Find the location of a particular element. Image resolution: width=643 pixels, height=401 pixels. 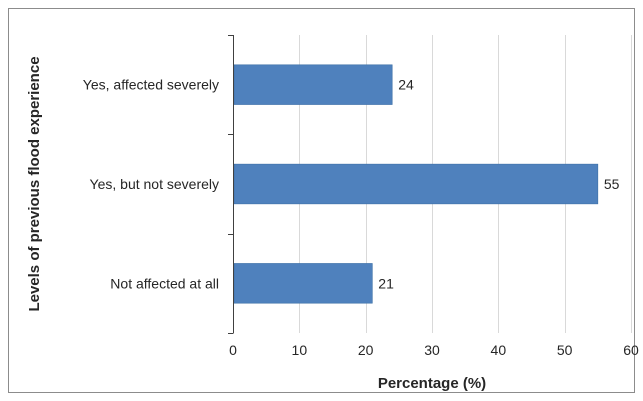

x-tick-label: 40 is located at coordinates (499, 350).